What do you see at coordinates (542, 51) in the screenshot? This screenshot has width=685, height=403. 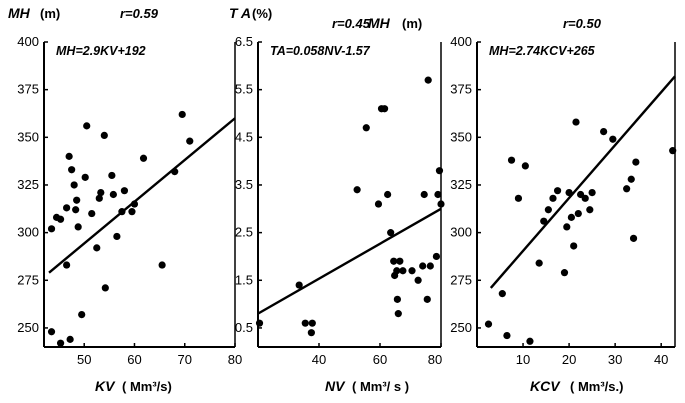 I see `regression-equation: MH=2.74KCV+265` at bounding box center [542, 51].